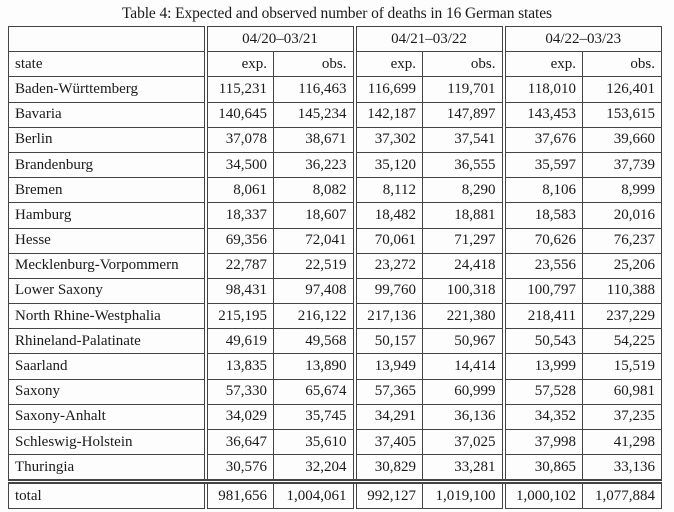 This screenshot has height=512, width=674. Describe the element at coordinates (107, 64) in the screenshot. I see `state-header: state` at that location.